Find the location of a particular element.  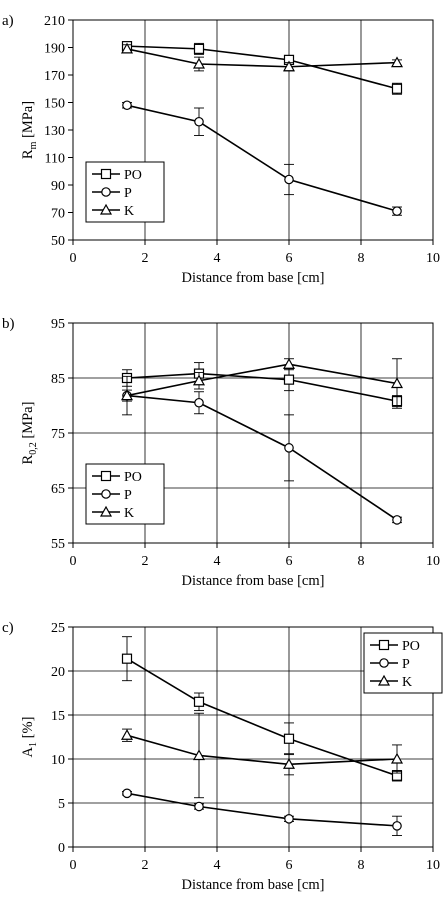

y-axis-label: R0,2 [MPa] is located at coordinates (29, 433).